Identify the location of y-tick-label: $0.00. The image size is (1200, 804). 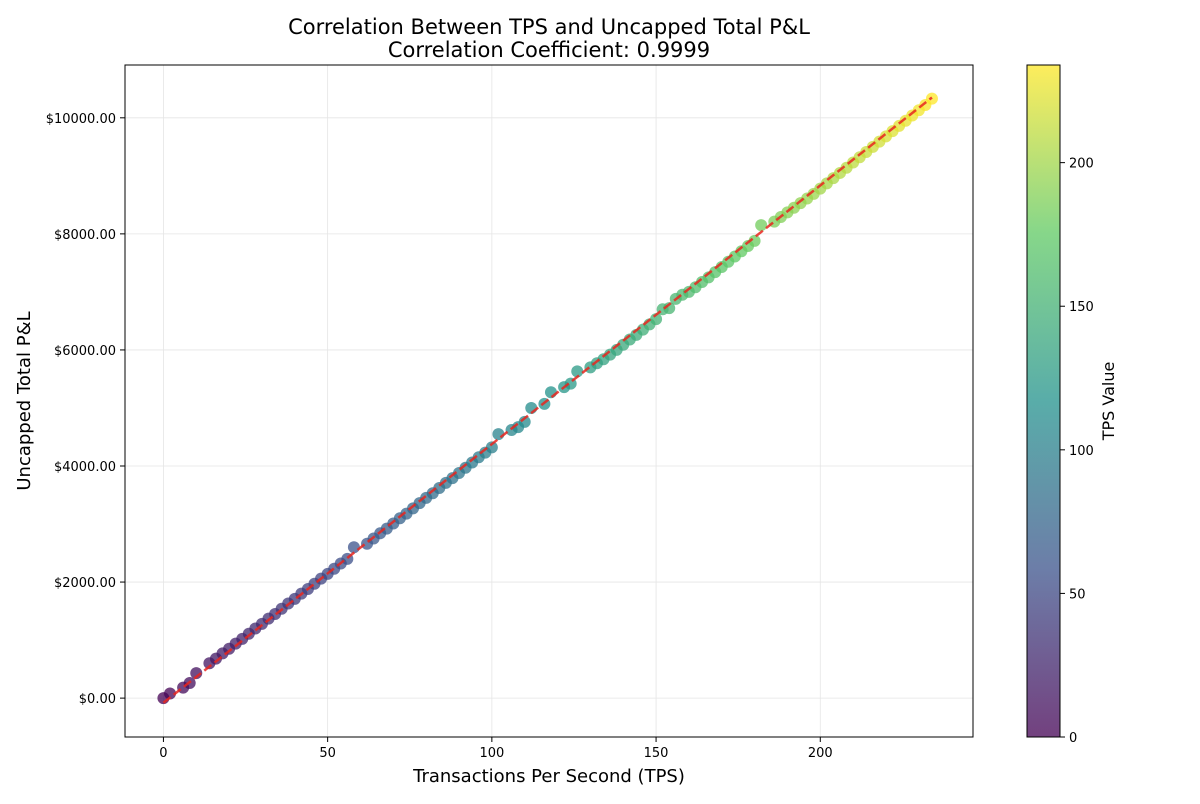
(97, 699).